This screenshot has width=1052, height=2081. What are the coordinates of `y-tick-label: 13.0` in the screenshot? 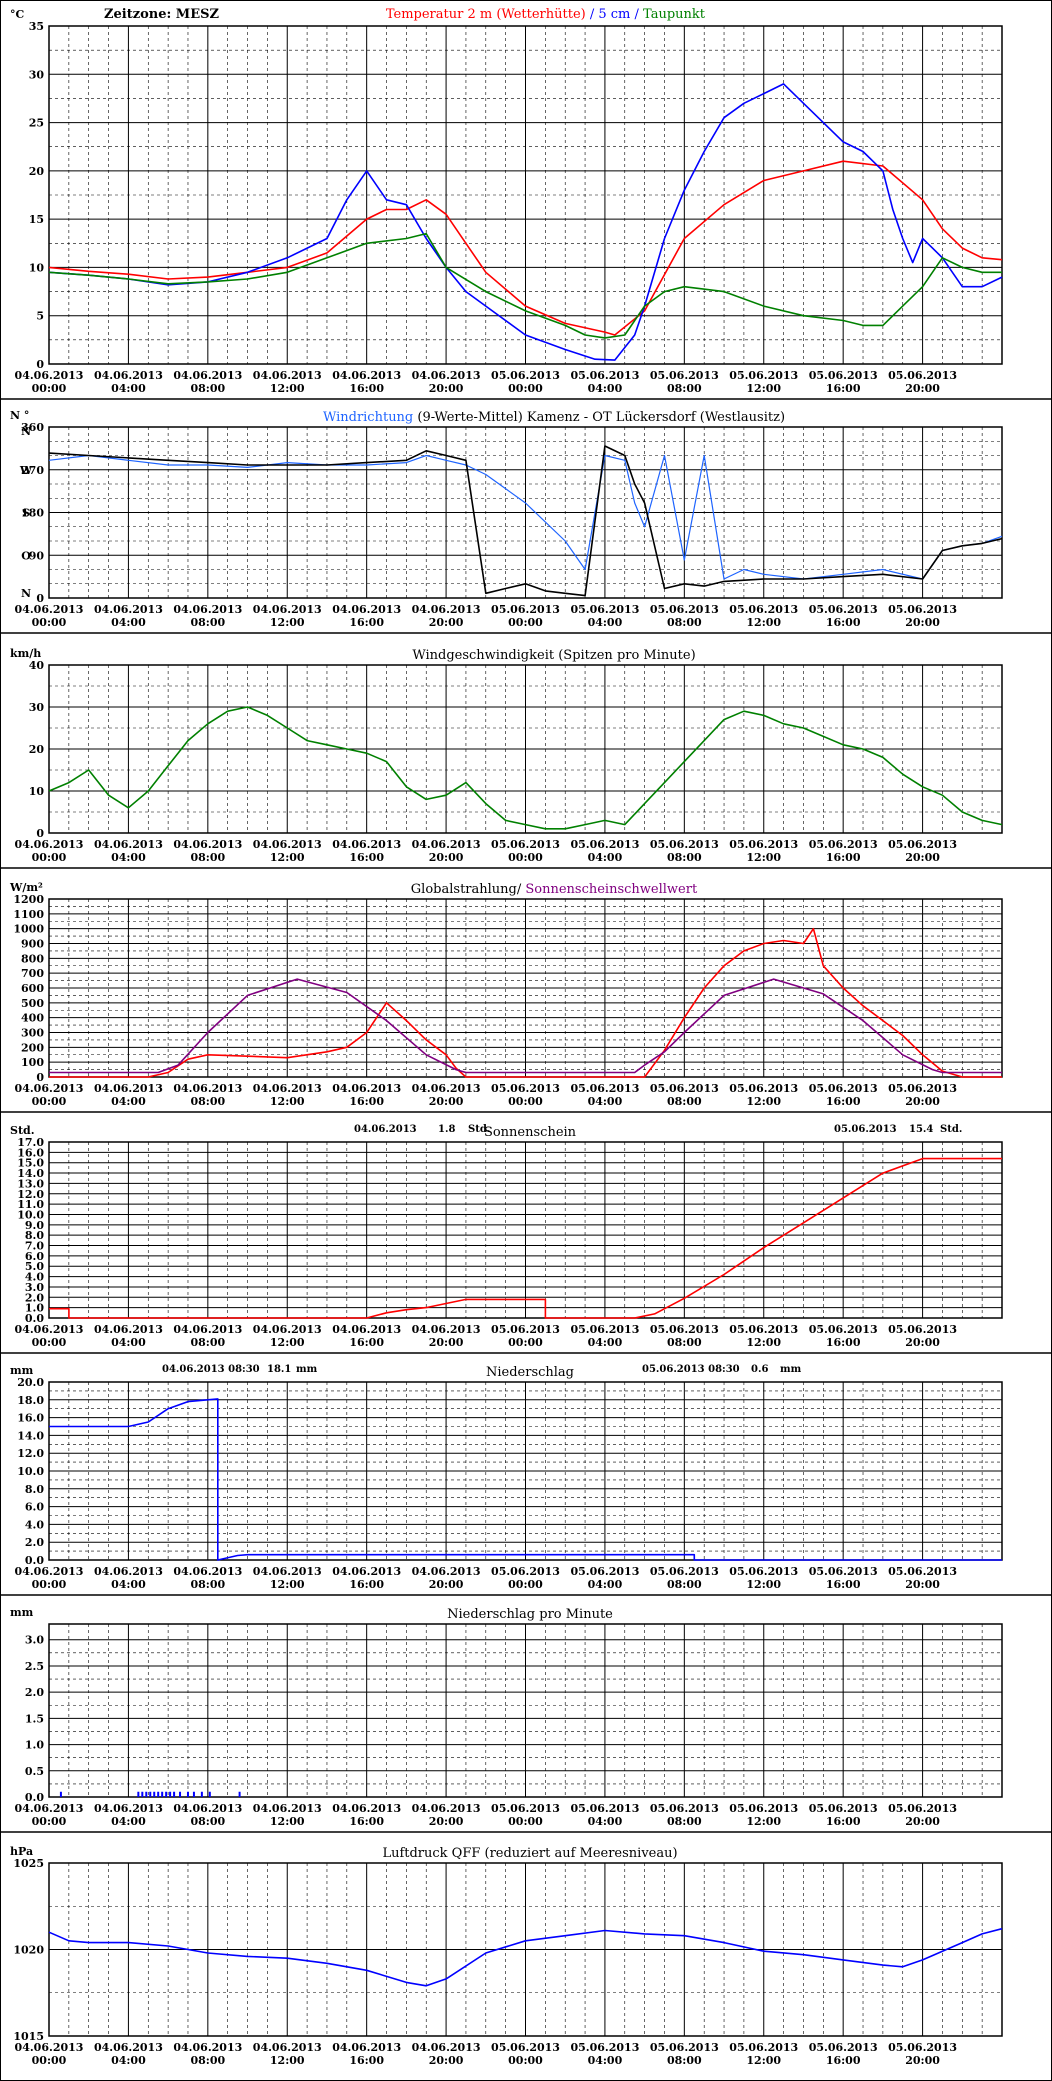 It's located at (30, 1183).